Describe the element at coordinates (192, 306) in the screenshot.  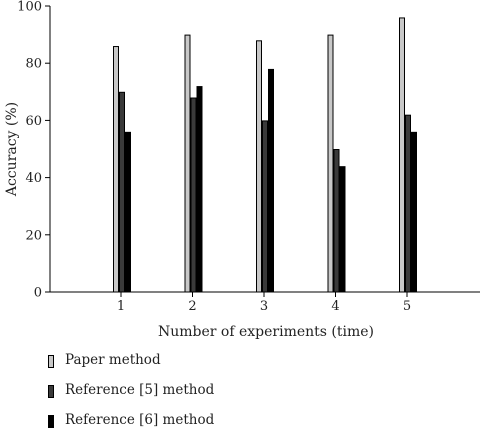
I see `x-tick-label: 2` at that location.